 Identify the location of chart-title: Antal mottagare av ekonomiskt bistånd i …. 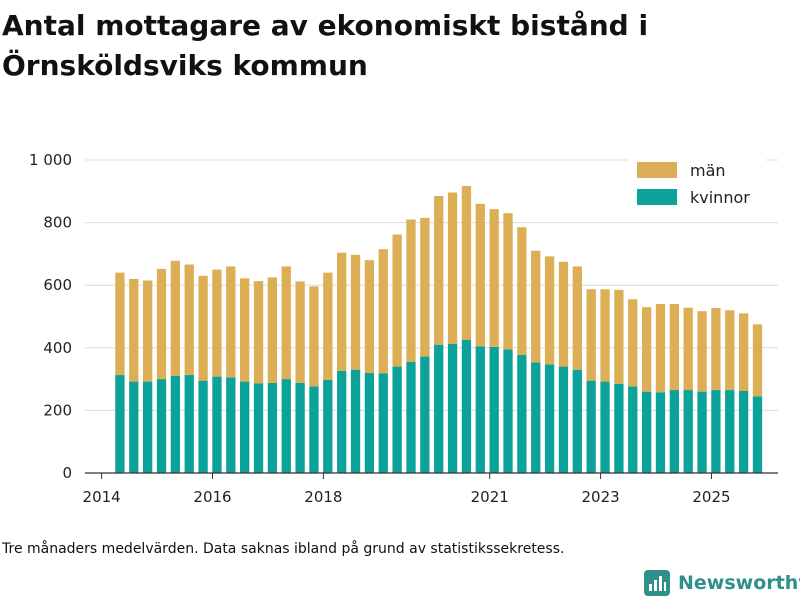
(325, 45).